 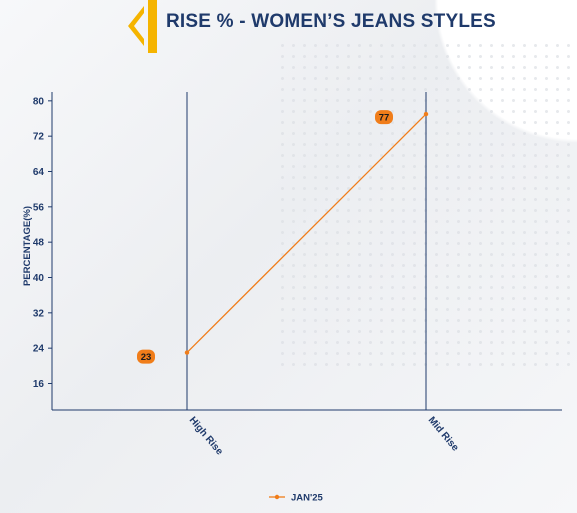 What do you see at coordinates (331, 21) in the screenshot?
I see `page-title: RISE % - WOMEN’S JEANS STYLES` at bounding box center [331, 21].